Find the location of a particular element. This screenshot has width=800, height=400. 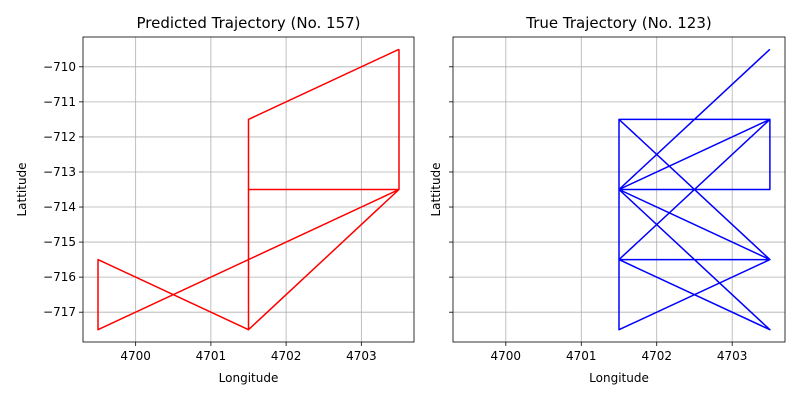

y-tick-label: −713 is located at coordinates (59, 172).